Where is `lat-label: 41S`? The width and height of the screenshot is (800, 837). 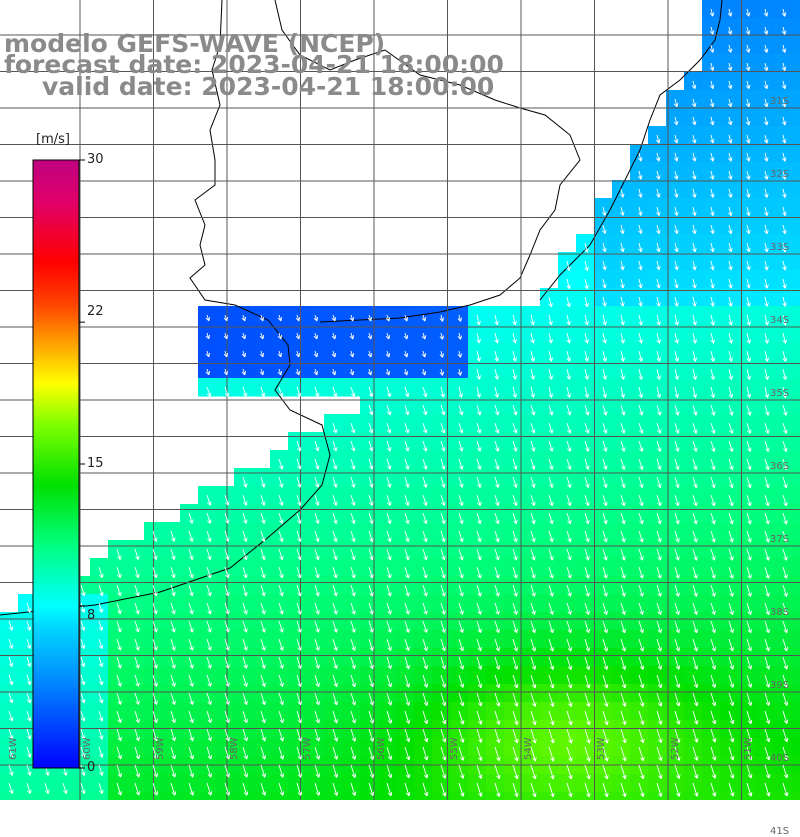 lat-label: 41S is located at coordinates (780, 831).